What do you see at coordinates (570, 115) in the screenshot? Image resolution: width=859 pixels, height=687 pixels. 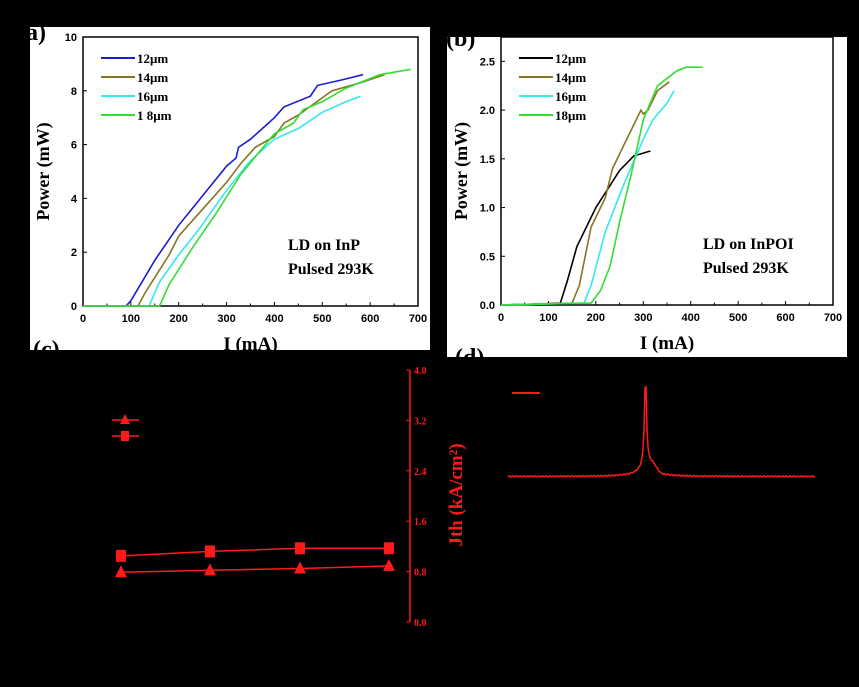 I see `legend-label-3: 18μm` at bounding box center [570, 115].